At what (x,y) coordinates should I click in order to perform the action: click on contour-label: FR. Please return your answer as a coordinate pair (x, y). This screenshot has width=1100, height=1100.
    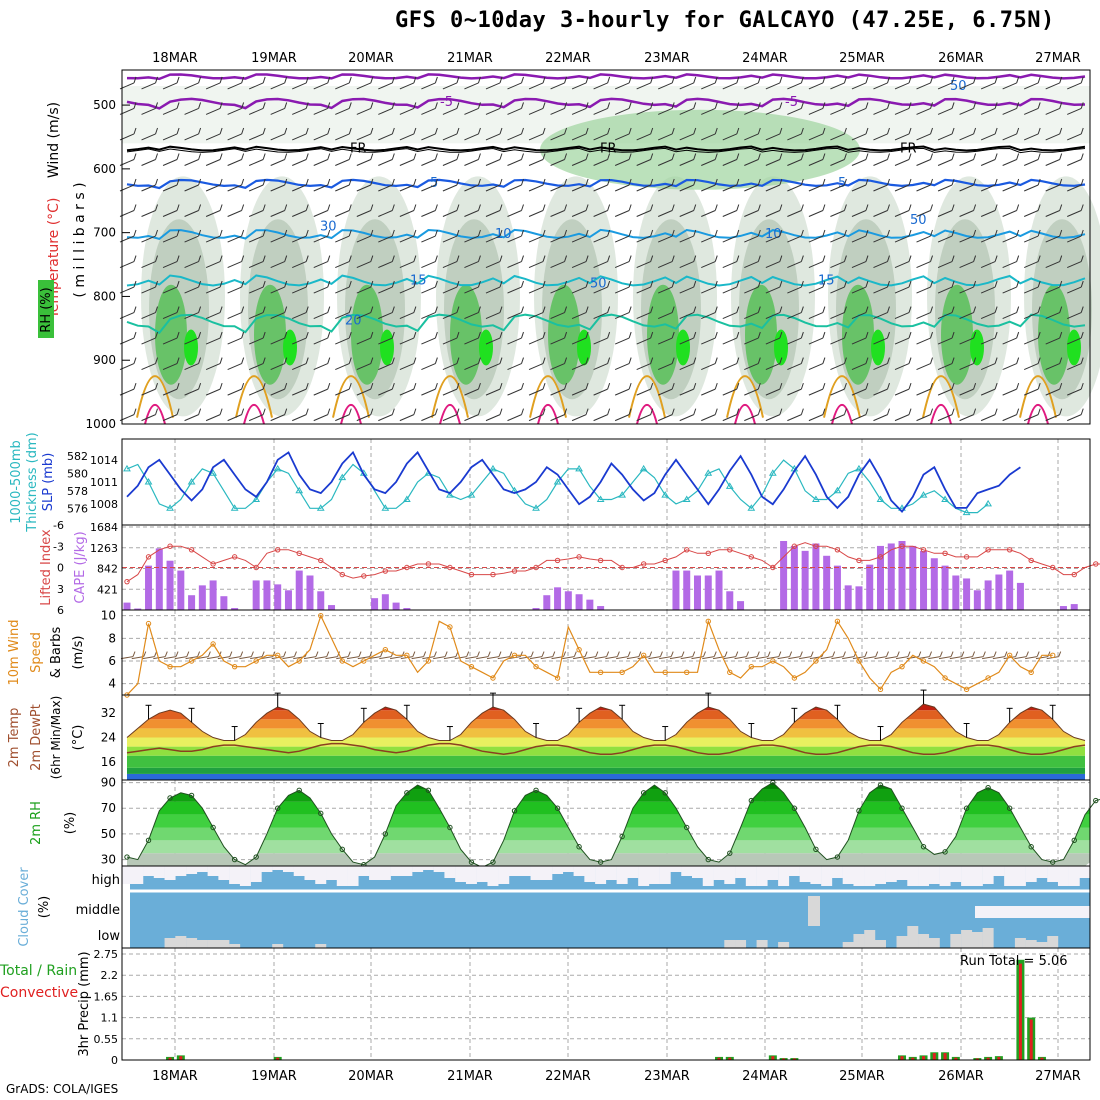
    Looking at the image, I should click on (608, 148).